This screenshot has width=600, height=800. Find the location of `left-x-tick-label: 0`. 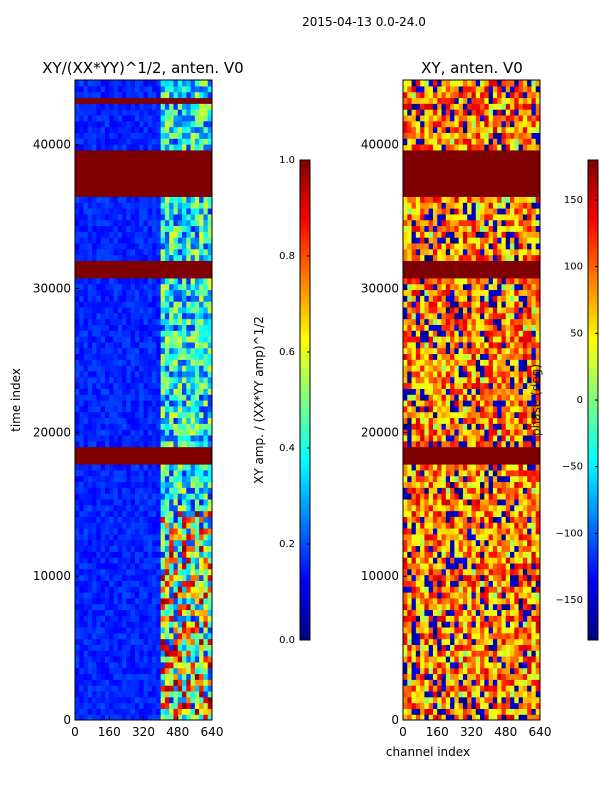

left-x-tick-label: 0 is located at coordinates (75, 732).